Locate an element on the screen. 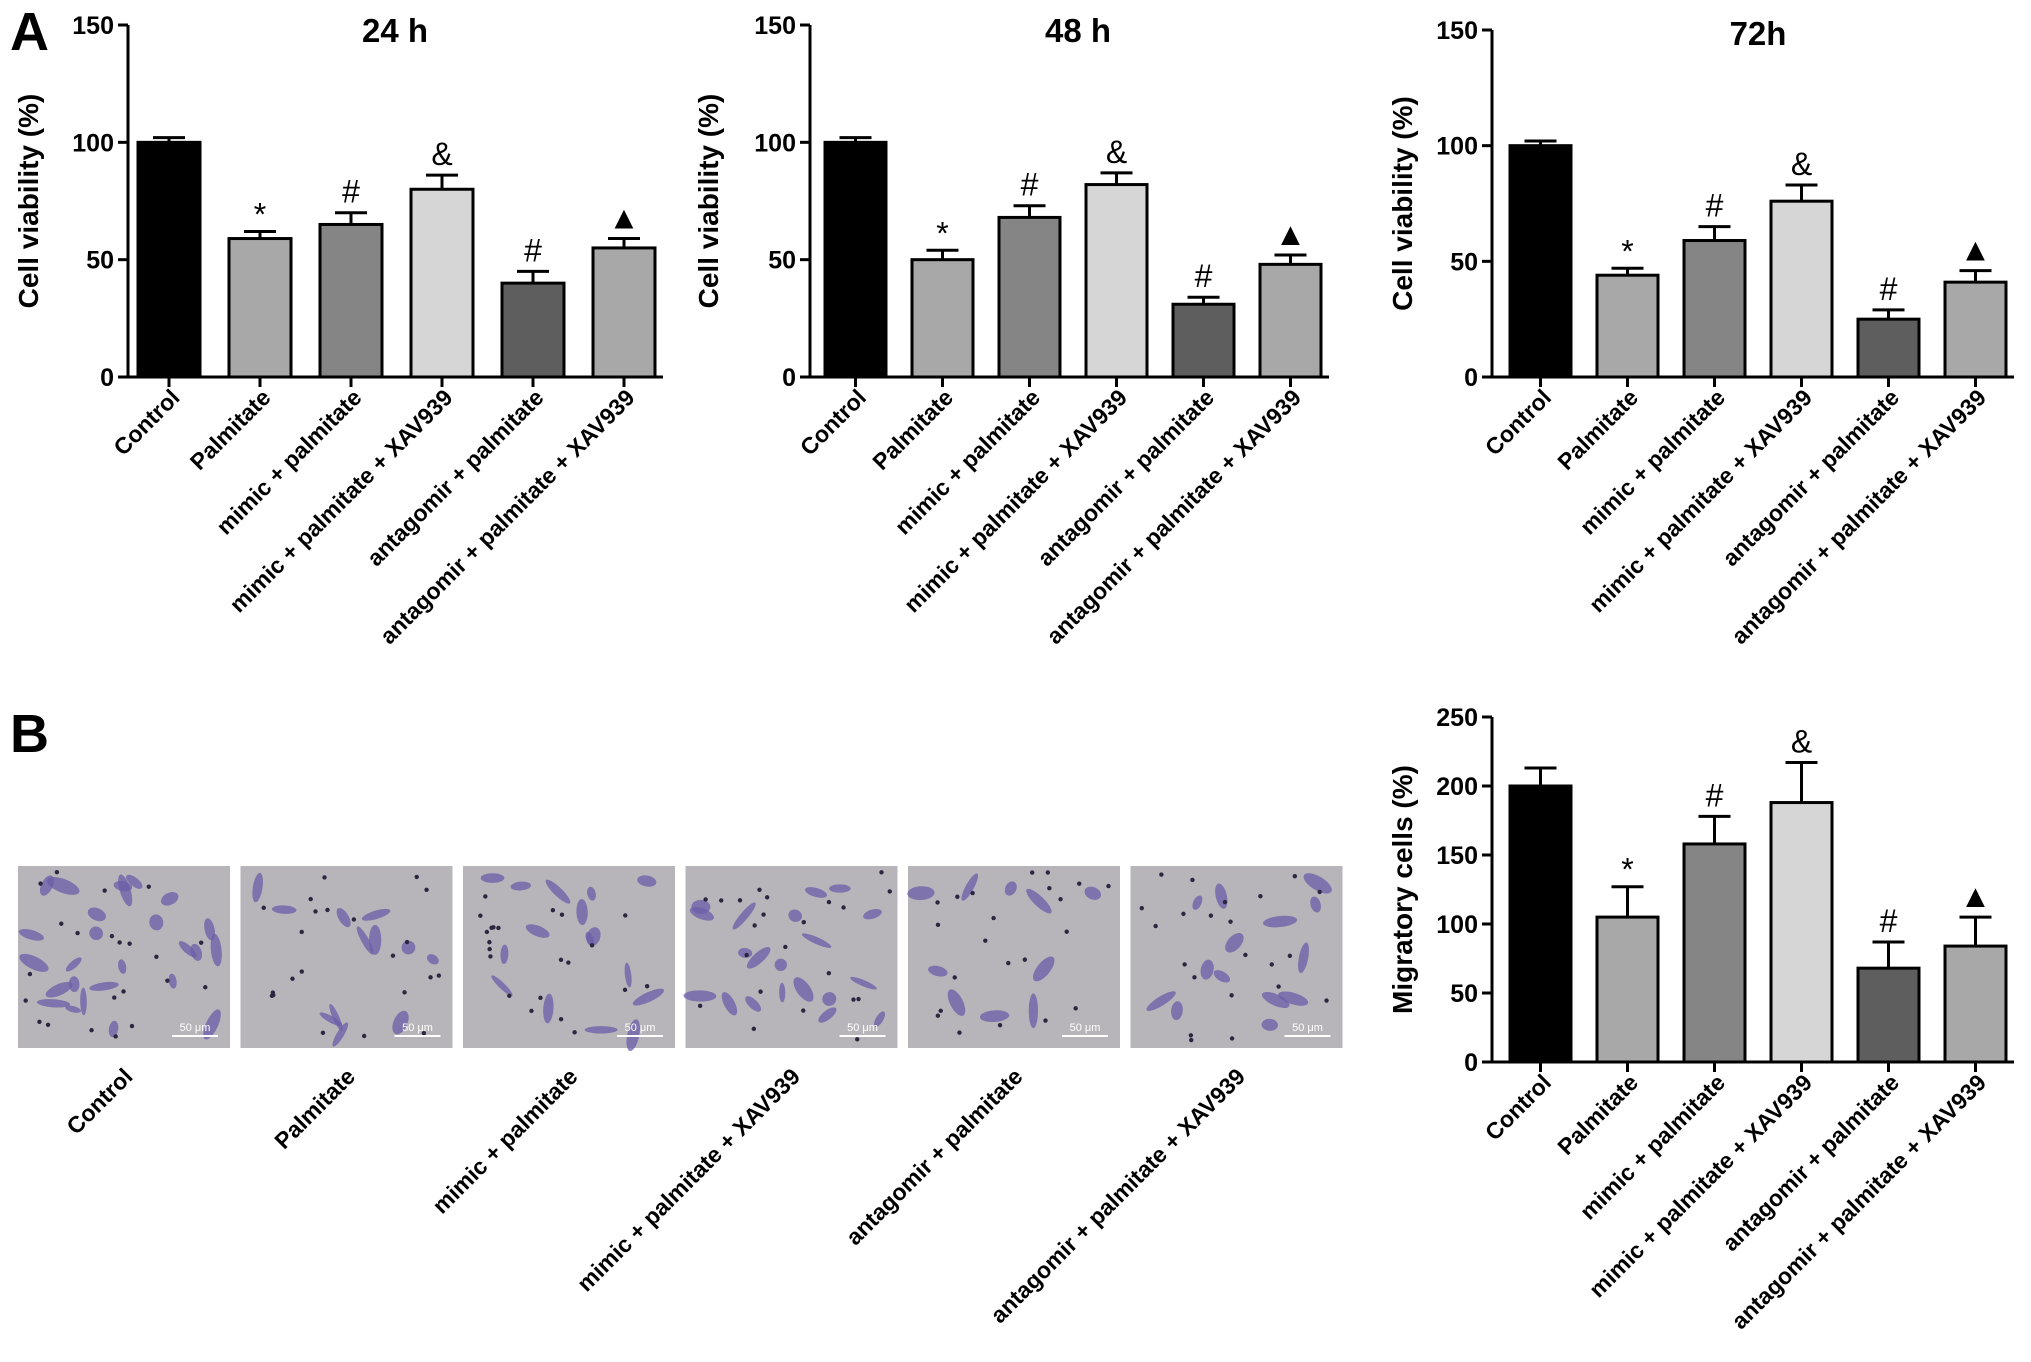 The height and width of the screenshot is (1362, 2031). category-label: antagomir + palmitate is located at coordinates (1810, 477).